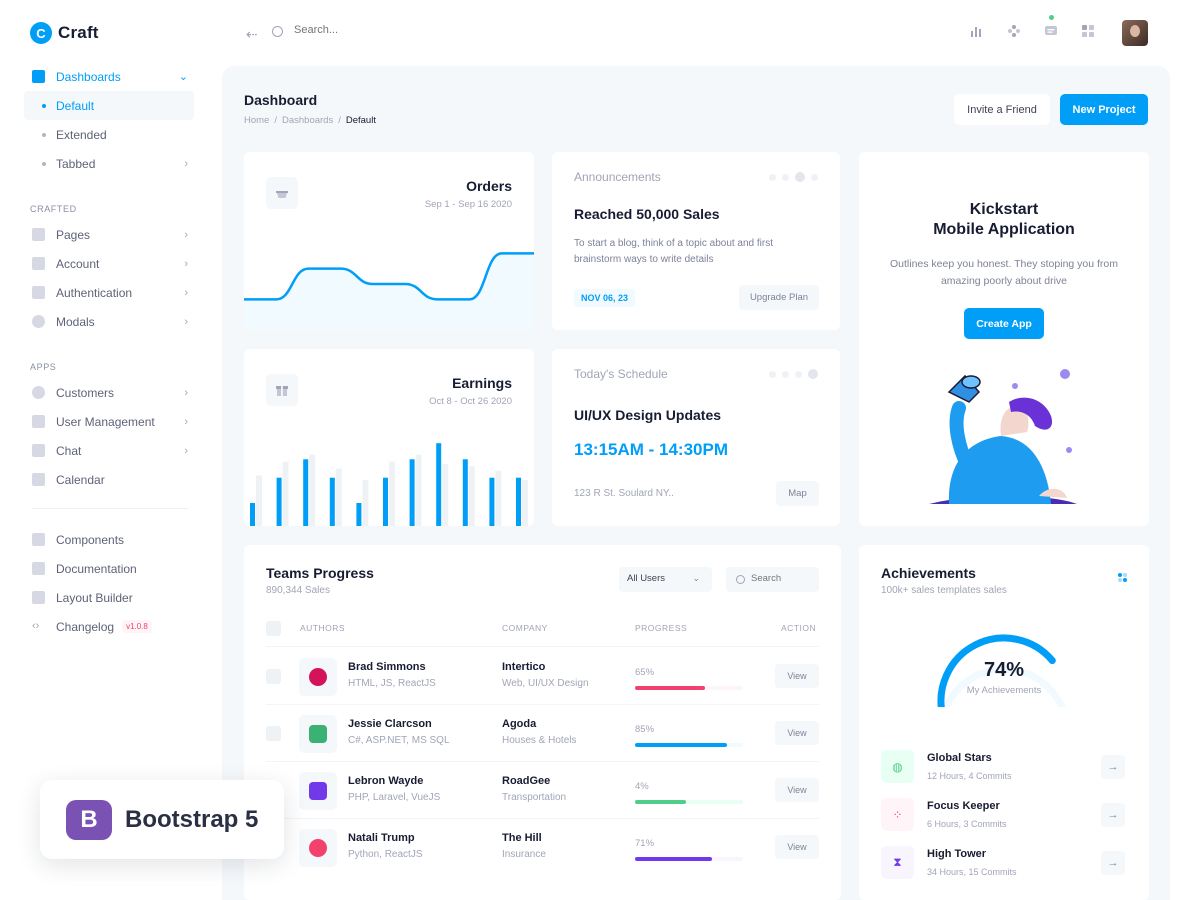 This screenshot has height=900, width=1200. What do you see at coordinates (534, 797) in the screenshot?
I see `company-type: Transportation` at bounding box center [534, 797].